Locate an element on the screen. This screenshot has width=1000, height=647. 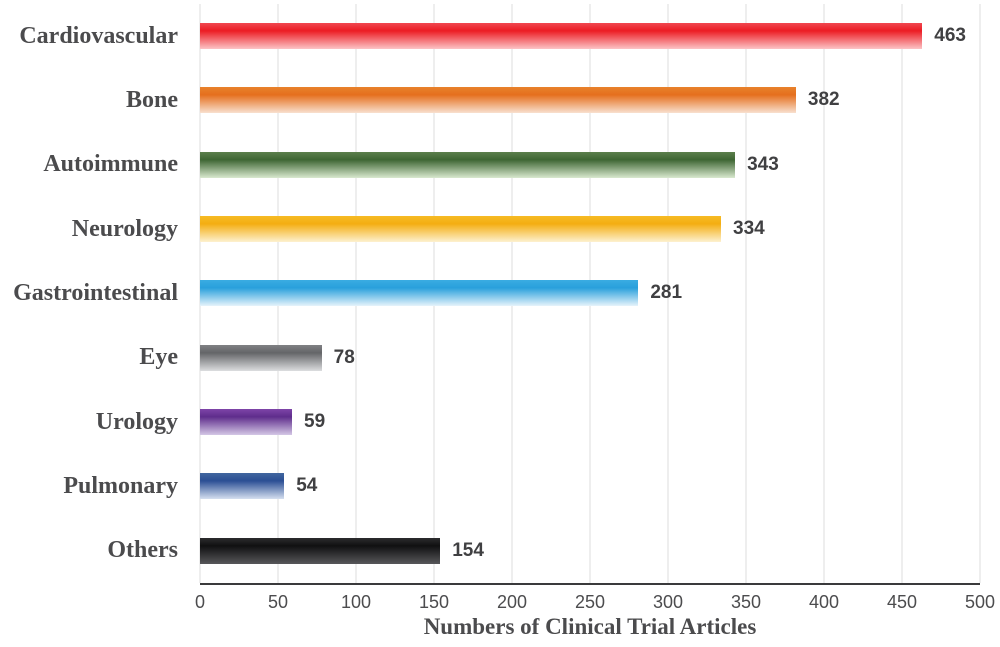
bar-neurology is located at coordinates (461, 229).